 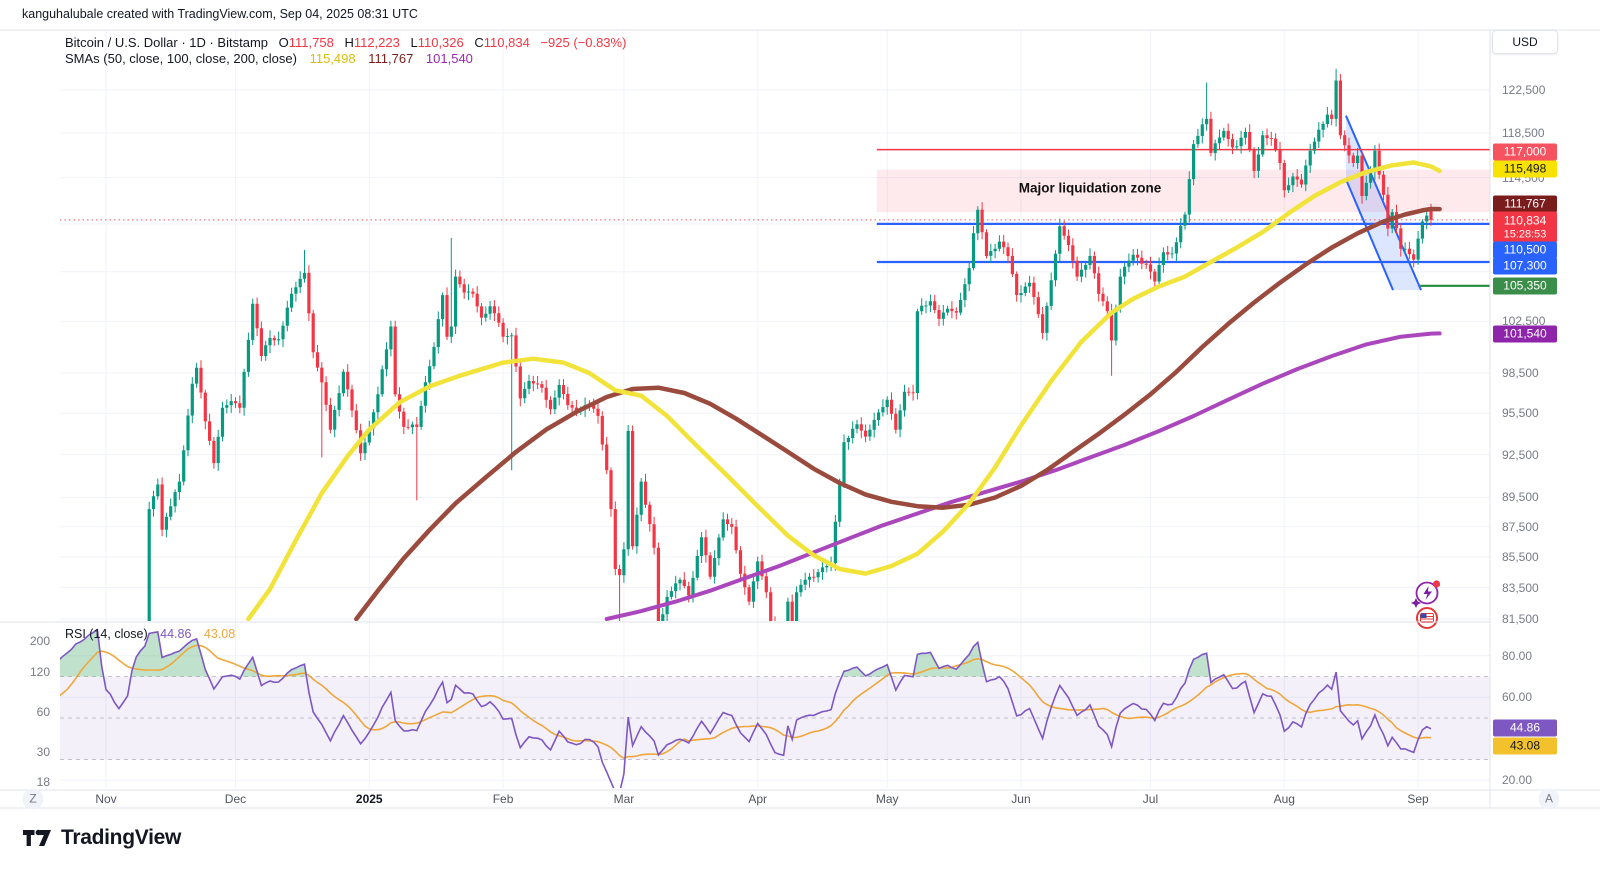 What do you see at coordinates (1525, 728) in the screenshot?
I see `rsi-badge: 44.86` at bounding box center [1525, 728].